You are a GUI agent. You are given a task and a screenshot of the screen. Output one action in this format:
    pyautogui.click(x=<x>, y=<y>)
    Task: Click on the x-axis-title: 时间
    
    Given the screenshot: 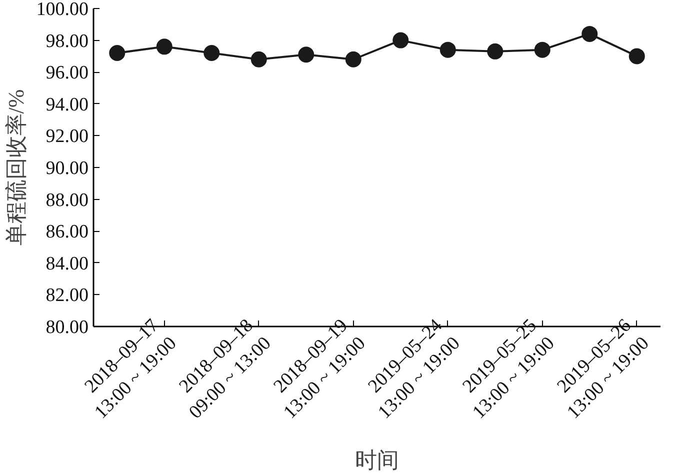 What is the action you would take?
    pyautogui.click(x=377, y=459)
    